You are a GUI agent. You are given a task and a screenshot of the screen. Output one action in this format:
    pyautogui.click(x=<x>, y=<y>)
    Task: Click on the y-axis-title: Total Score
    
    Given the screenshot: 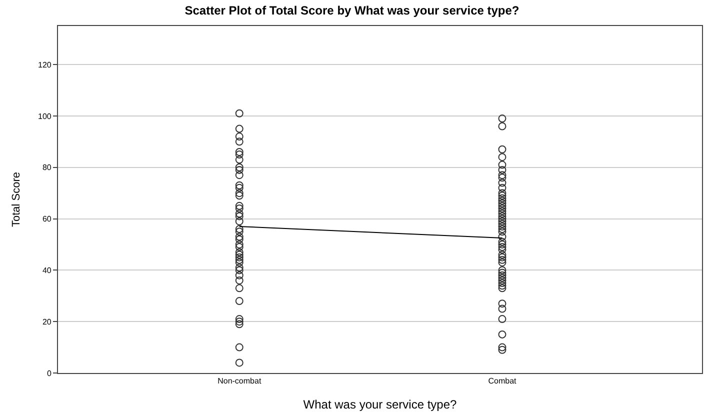 What is the action you would take?
    pyautogui.click(x=16, y=200)
    